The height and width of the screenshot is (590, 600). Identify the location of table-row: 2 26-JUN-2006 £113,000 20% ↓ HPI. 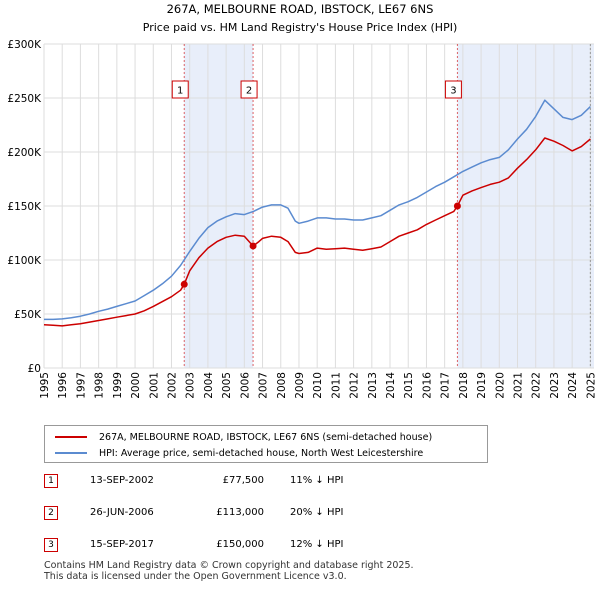
(244, 515).